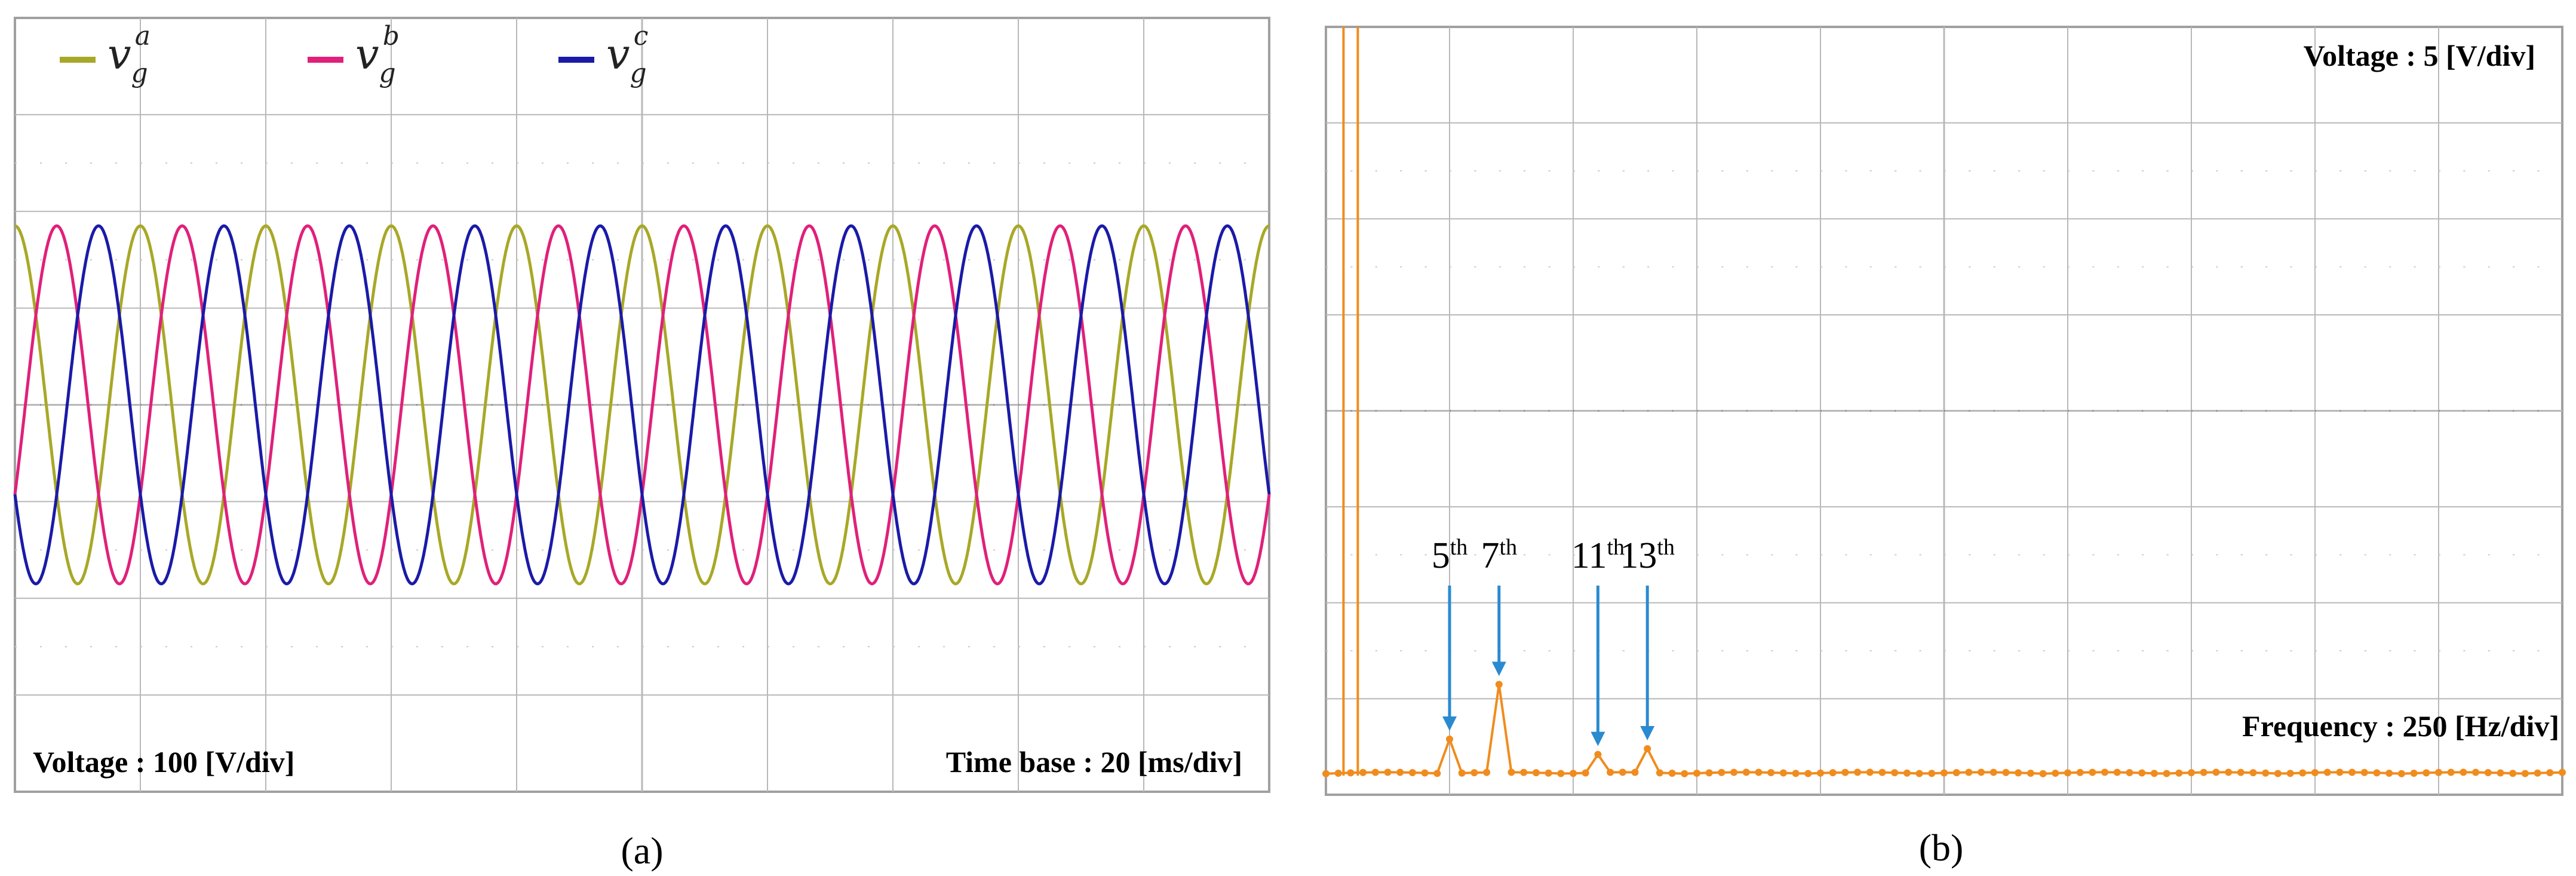 This screenshot has width=2576, height=876. Describe the element at coordinates (1450, 555) in the screenshot. I see `harmonic-label-5: 5th` at that location.